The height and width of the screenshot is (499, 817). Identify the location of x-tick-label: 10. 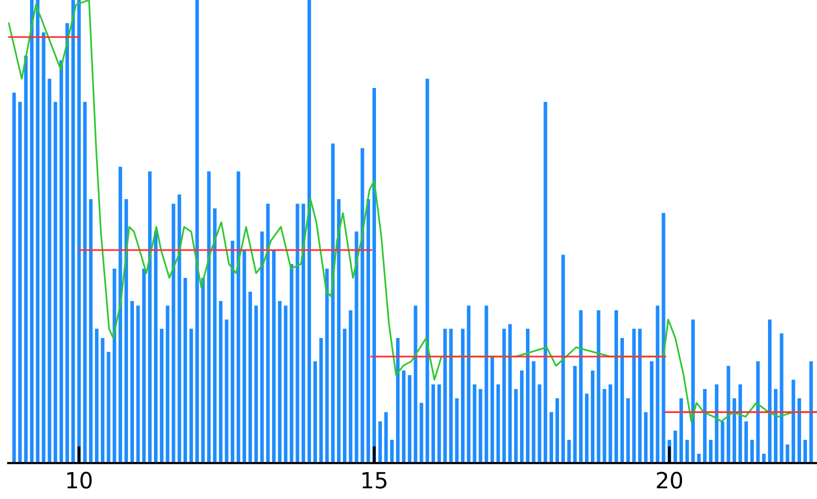
(79, 480).